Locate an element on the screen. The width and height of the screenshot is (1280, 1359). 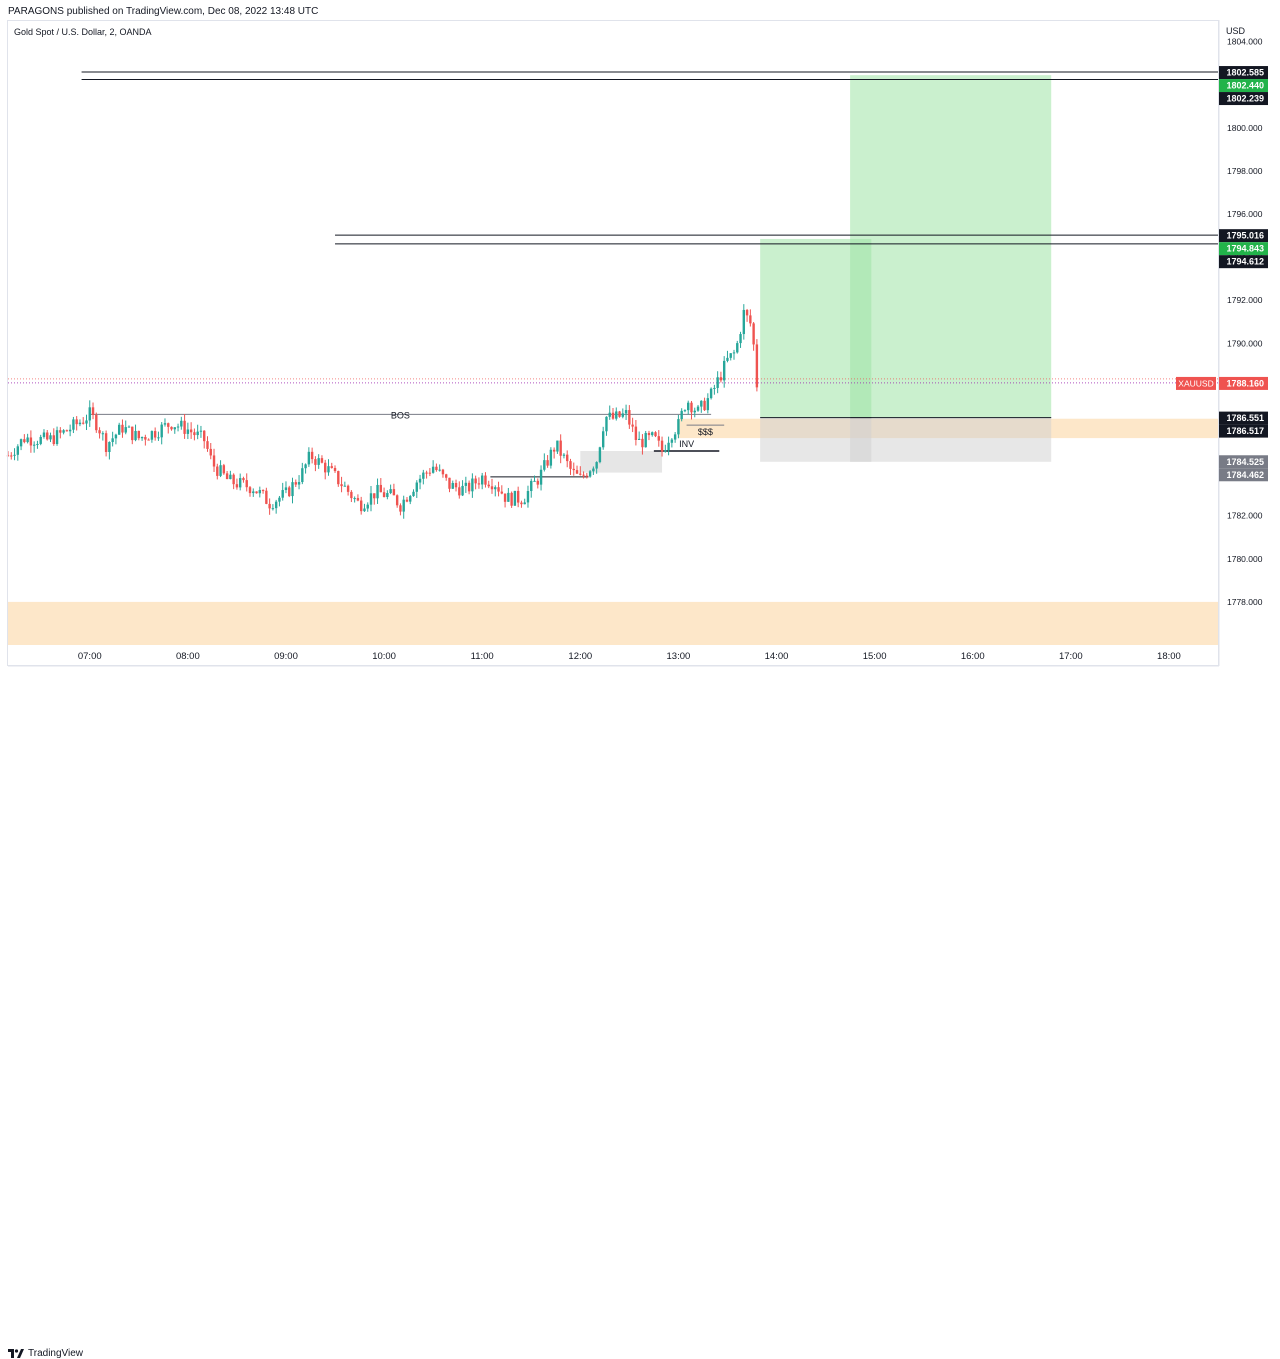
x-tick-label: 10:00 is located at coordinates (384, 656).